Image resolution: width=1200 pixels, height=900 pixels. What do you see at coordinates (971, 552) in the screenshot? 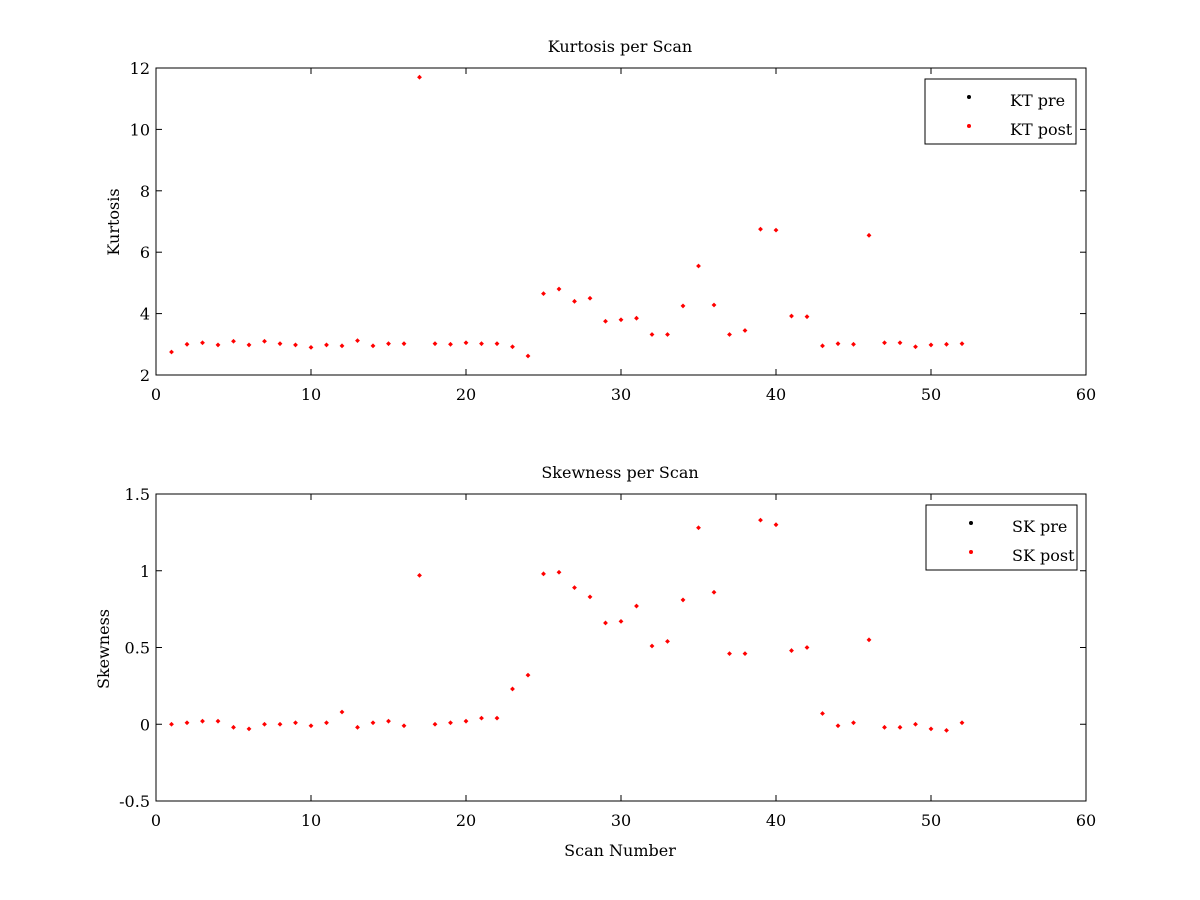
I see `skewness-legend-marker-post` at bounding box center [971, 552].